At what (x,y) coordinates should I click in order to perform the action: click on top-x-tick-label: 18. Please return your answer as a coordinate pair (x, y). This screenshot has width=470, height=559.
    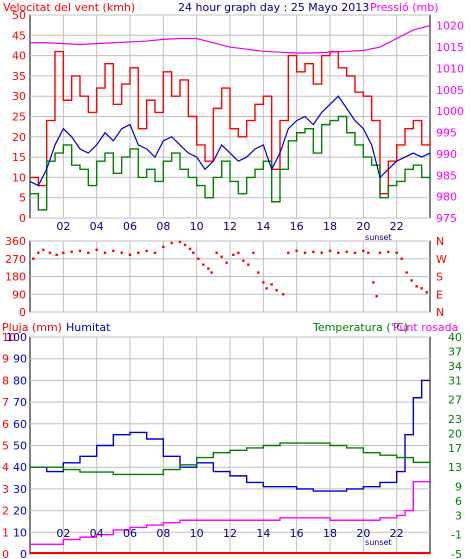
    Looking at the image, I should click on (330, 226).